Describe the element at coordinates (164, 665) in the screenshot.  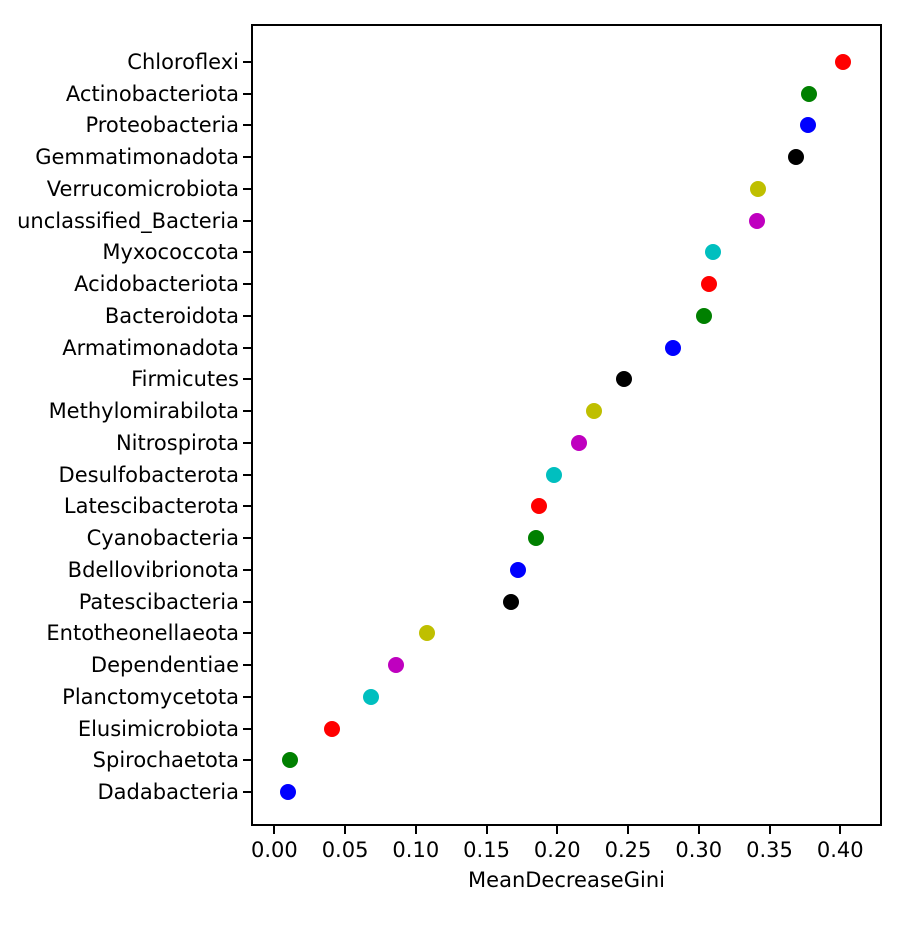
I see `y-tick-label: Dependentiae` at that location.